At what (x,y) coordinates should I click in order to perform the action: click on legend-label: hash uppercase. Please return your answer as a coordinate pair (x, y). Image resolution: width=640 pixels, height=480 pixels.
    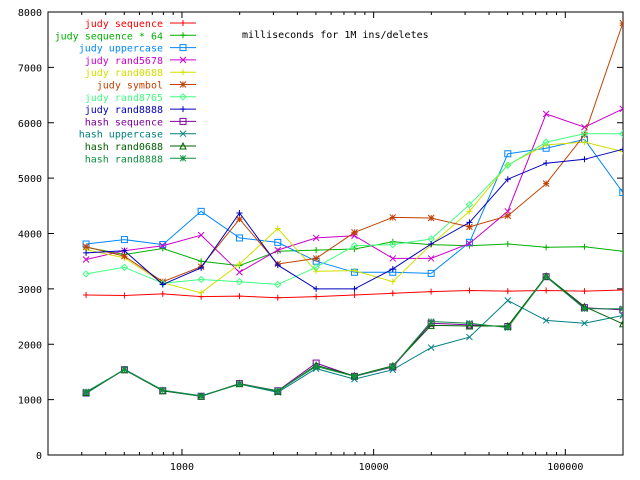
    Looking at the image, I should click on (121, 135).